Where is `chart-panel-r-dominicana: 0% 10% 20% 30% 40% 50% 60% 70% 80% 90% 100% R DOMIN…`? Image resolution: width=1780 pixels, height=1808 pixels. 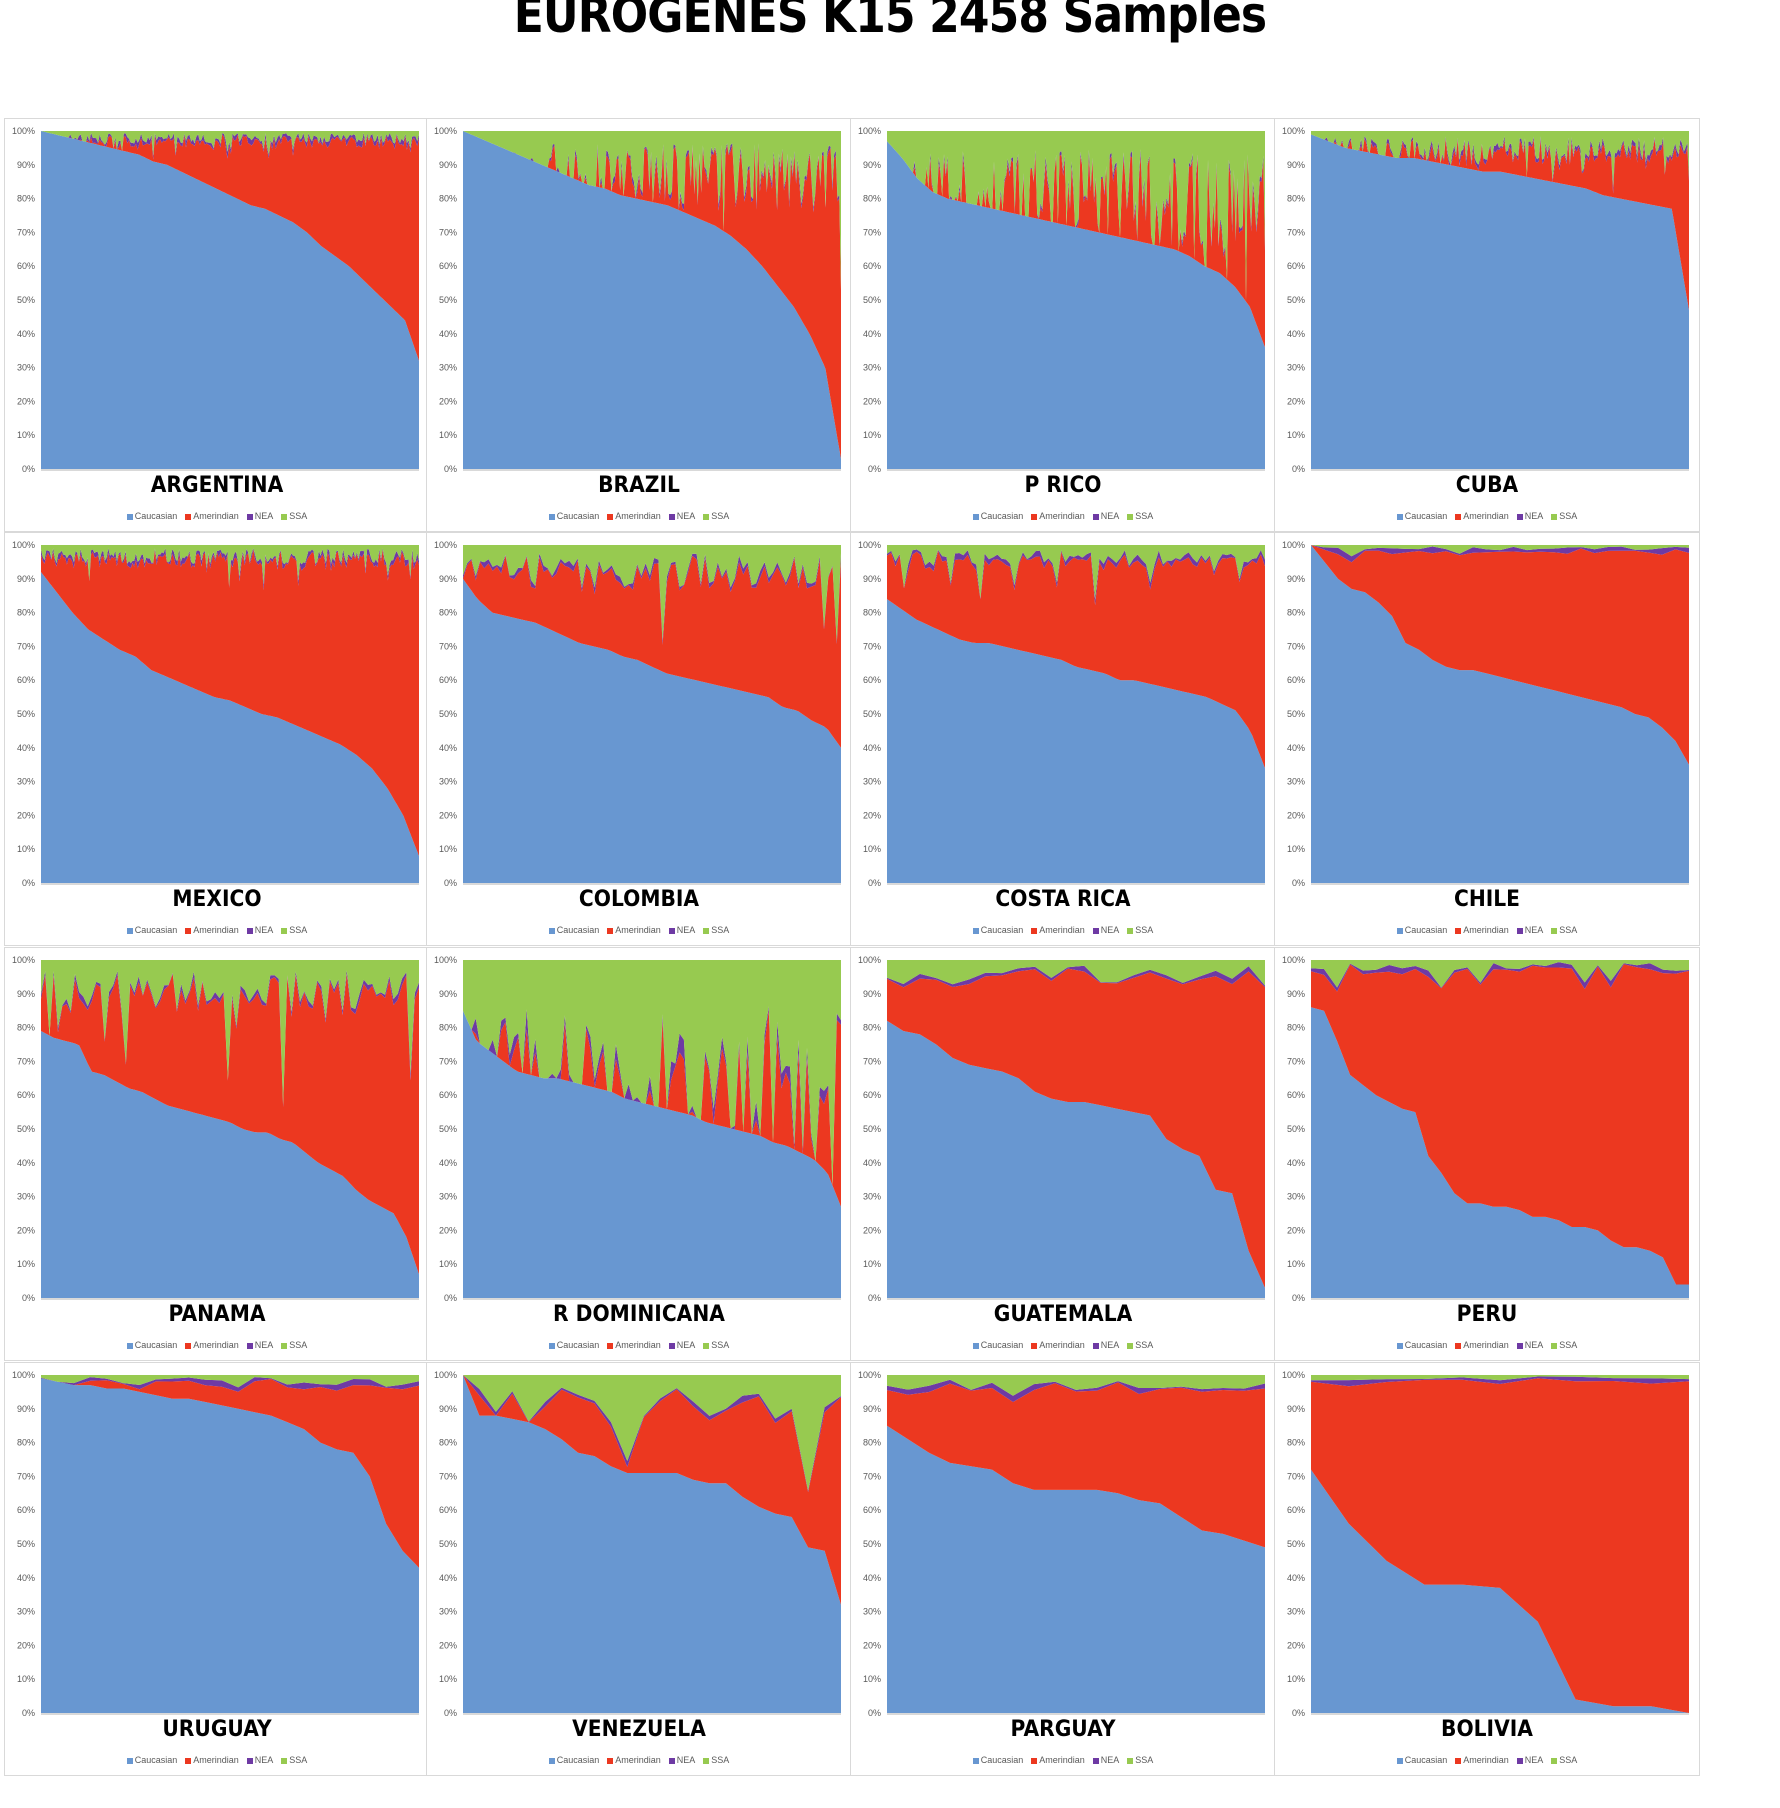 chart-panel-r-dominicana: 0% 10% 20% 30% 40% 50% 60% 70% 80% 90% 100% R DOMIN… is located at coordinates (639, 1154).